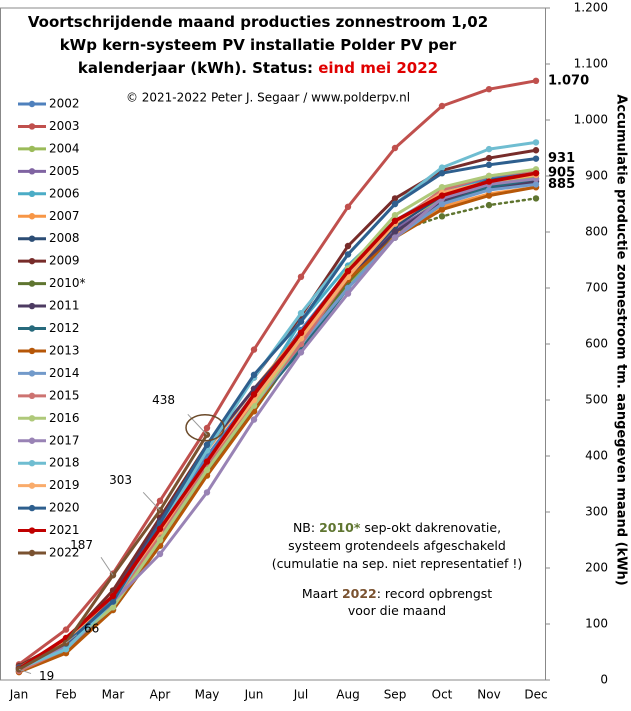  Describe the element at coordinates (397, 610) in the screenshot. I see `note-part: voor die maand` at that location.